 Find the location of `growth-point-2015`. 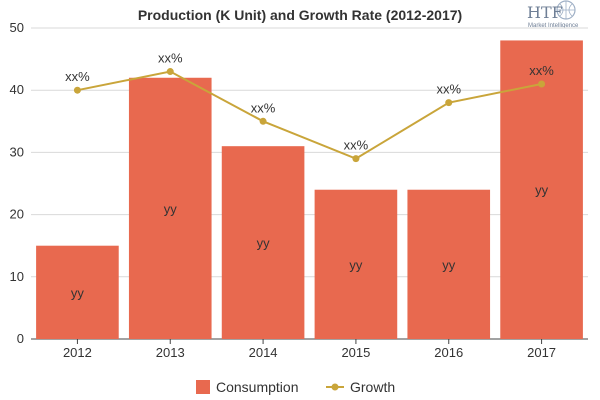

growth-point-2015 is located at coordinates (356, 159).